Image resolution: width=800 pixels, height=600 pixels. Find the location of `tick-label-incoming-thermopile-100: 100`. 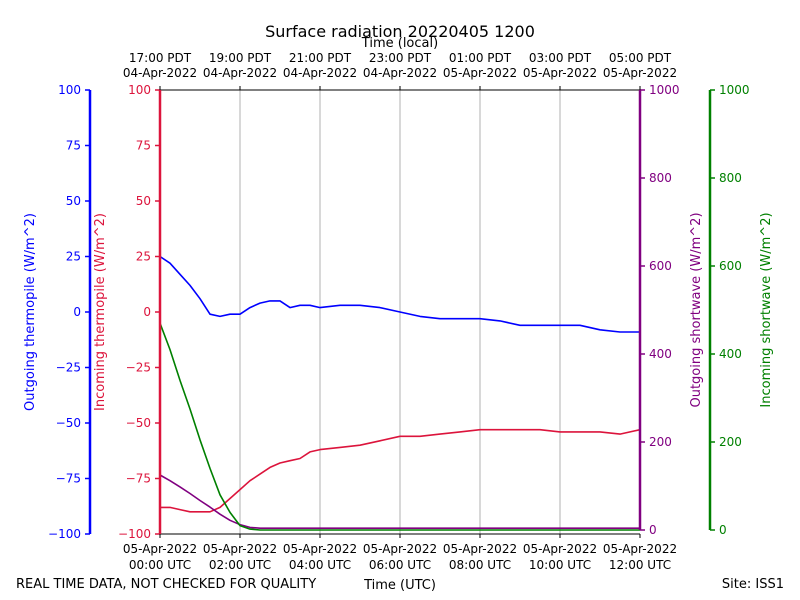

tick-label-incoming-thermopile-100: 100 is located at coordinates (139, 90).